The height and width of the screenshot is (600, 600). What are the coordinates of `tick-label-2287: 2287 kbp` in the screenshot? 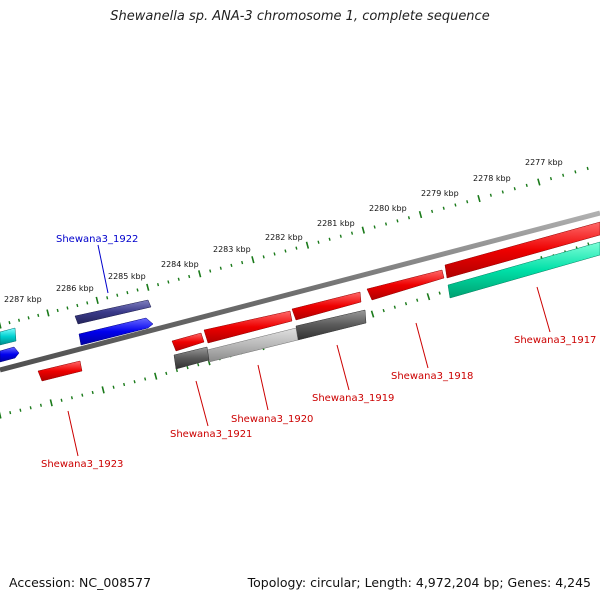 It's located at (23, 299).